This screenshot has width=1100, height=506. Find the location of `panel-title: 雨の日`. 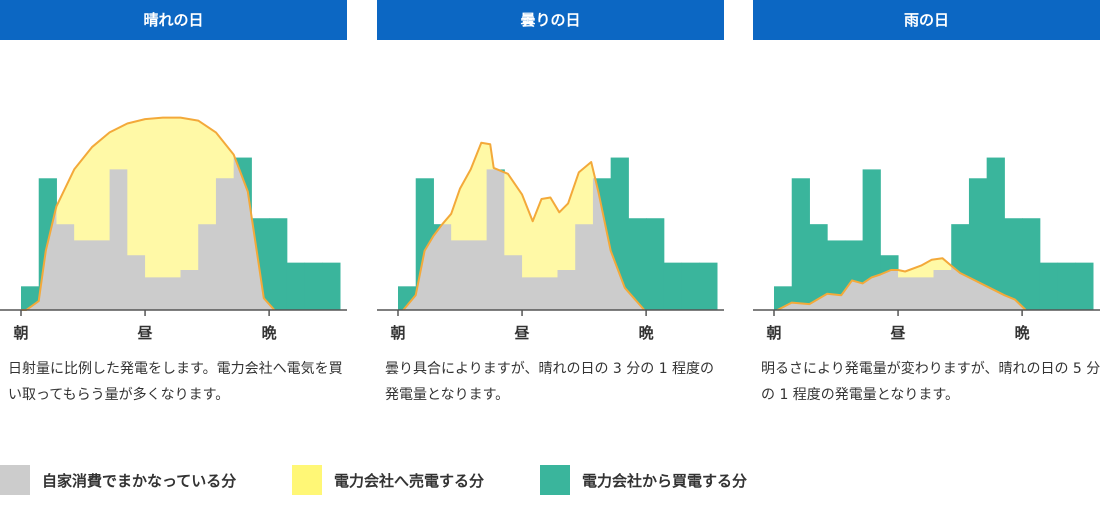

panel-title: 雨の日 is located at coordinates (926, 20).